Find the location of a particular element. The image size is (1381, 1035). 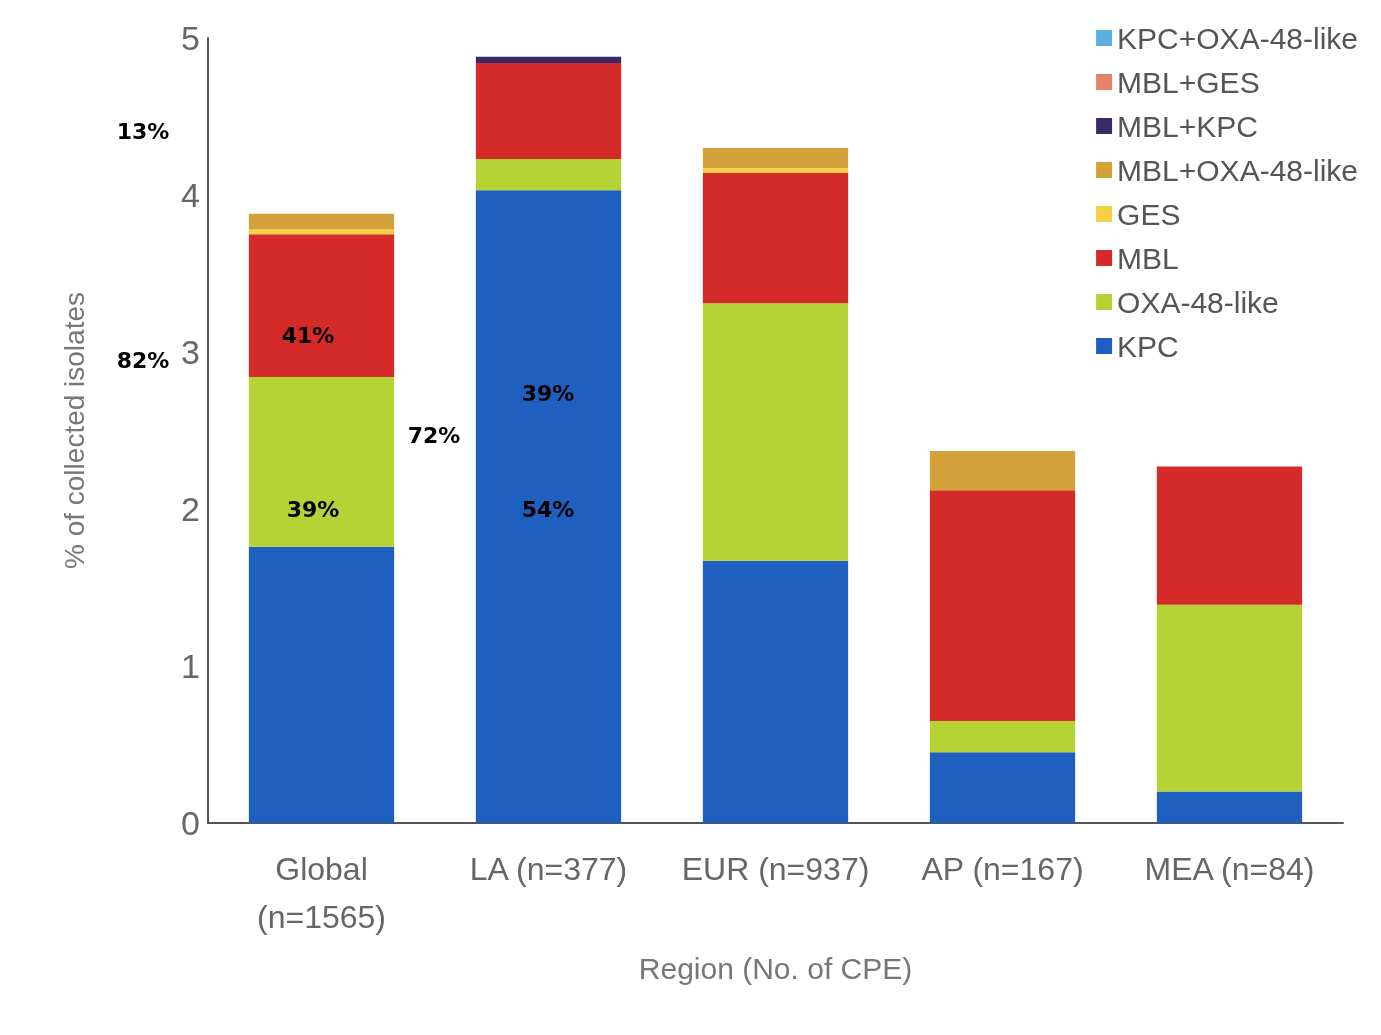

y-tick-label: 5 is located at coordinates (190, 38).